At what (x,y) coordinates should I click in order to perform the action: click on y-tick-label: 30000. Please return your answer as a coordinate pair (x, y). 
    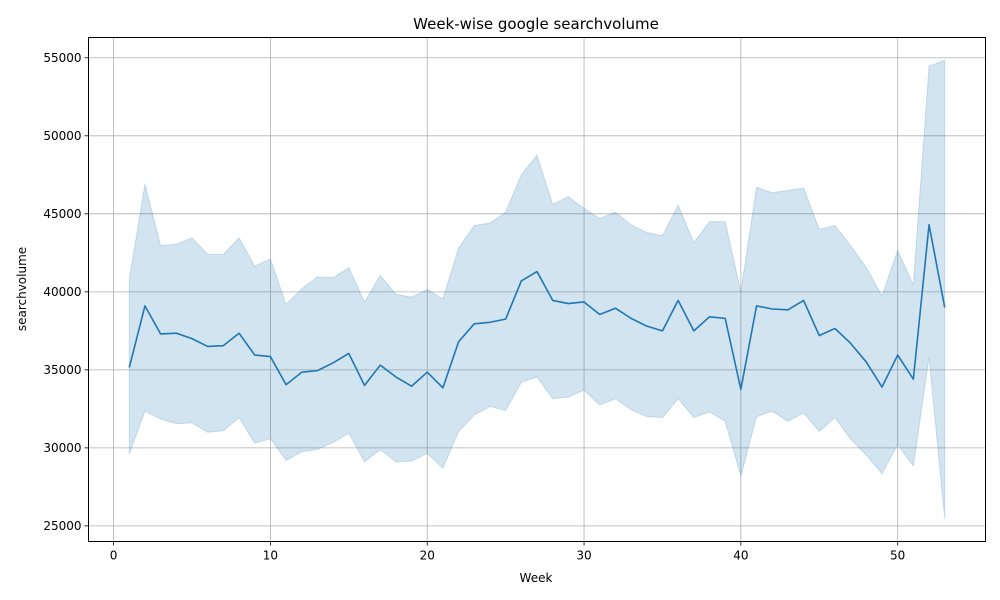
    Looking at the image, I should click on (62, 448).